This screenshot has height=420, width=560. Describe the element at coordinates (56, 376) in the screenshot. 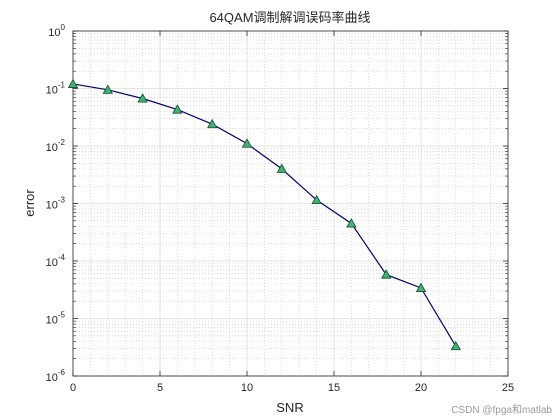

I see `y-tick-label: 10⁻⁶` at that location.